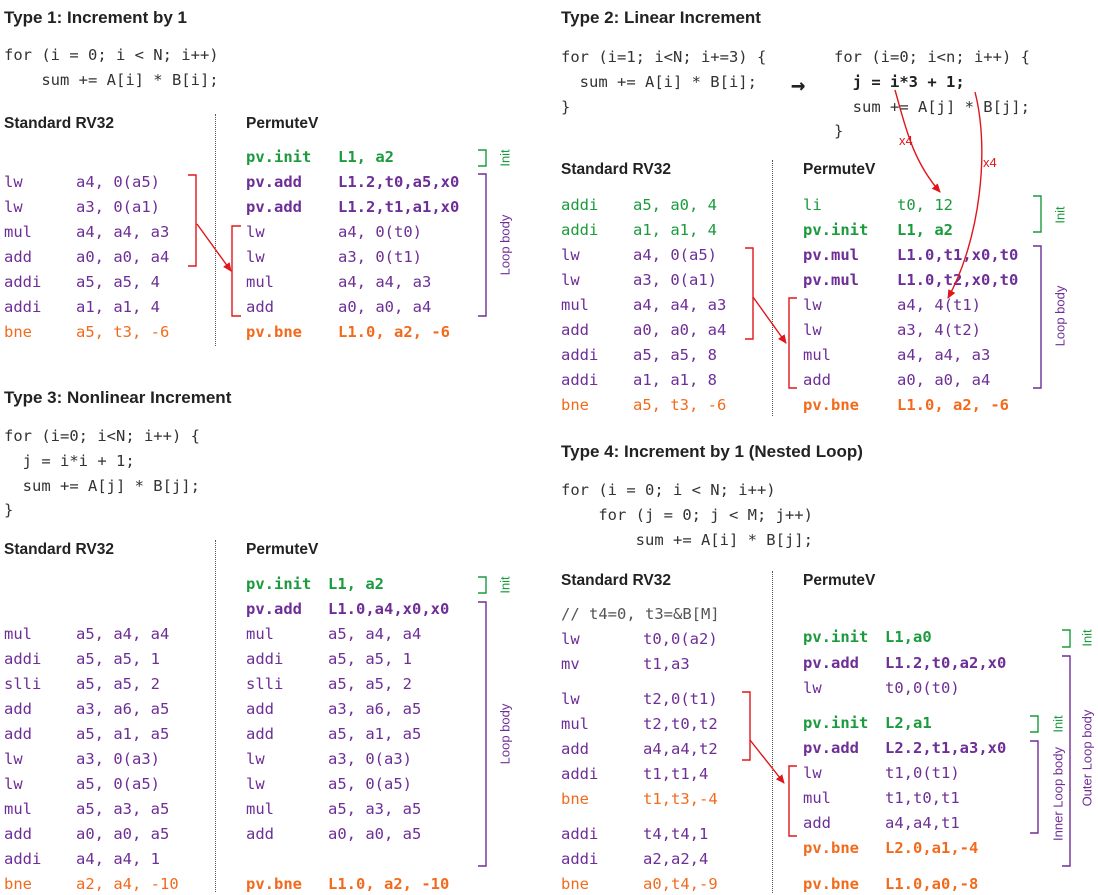  I want to click on pv-args: a4, a4, a3, so click(385, 282).